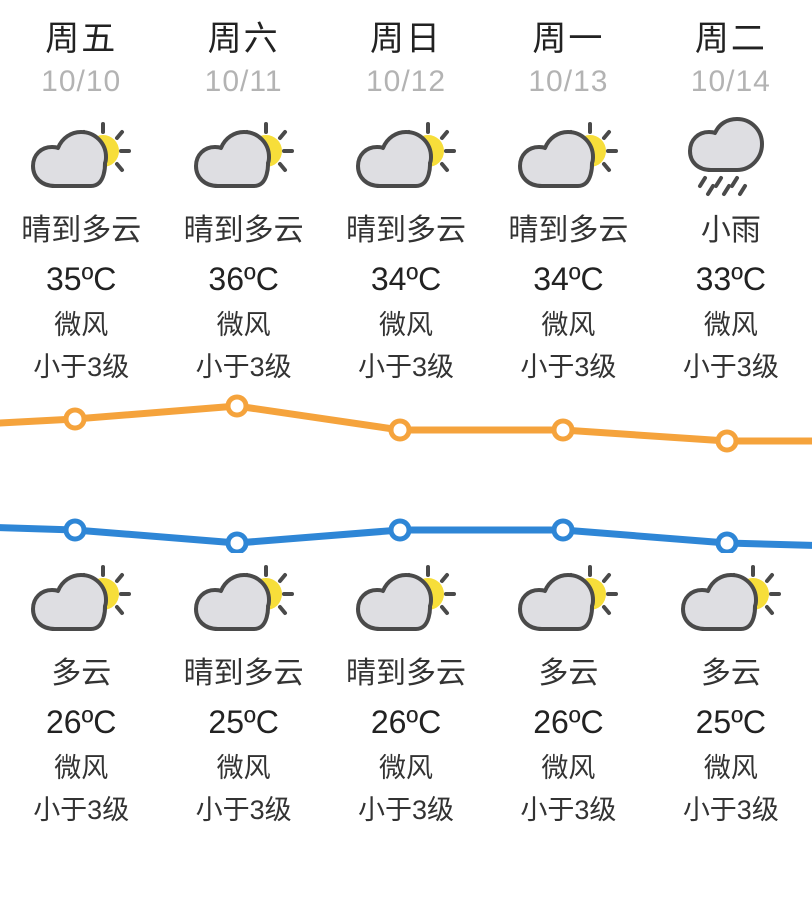 This screenshot has height=897, width=812. Describe the element at coordinates (568, 298) in the screenshot. I see `day-detail-cell-3: 晴到多云 34ºC 微风 小于3级` at that location.